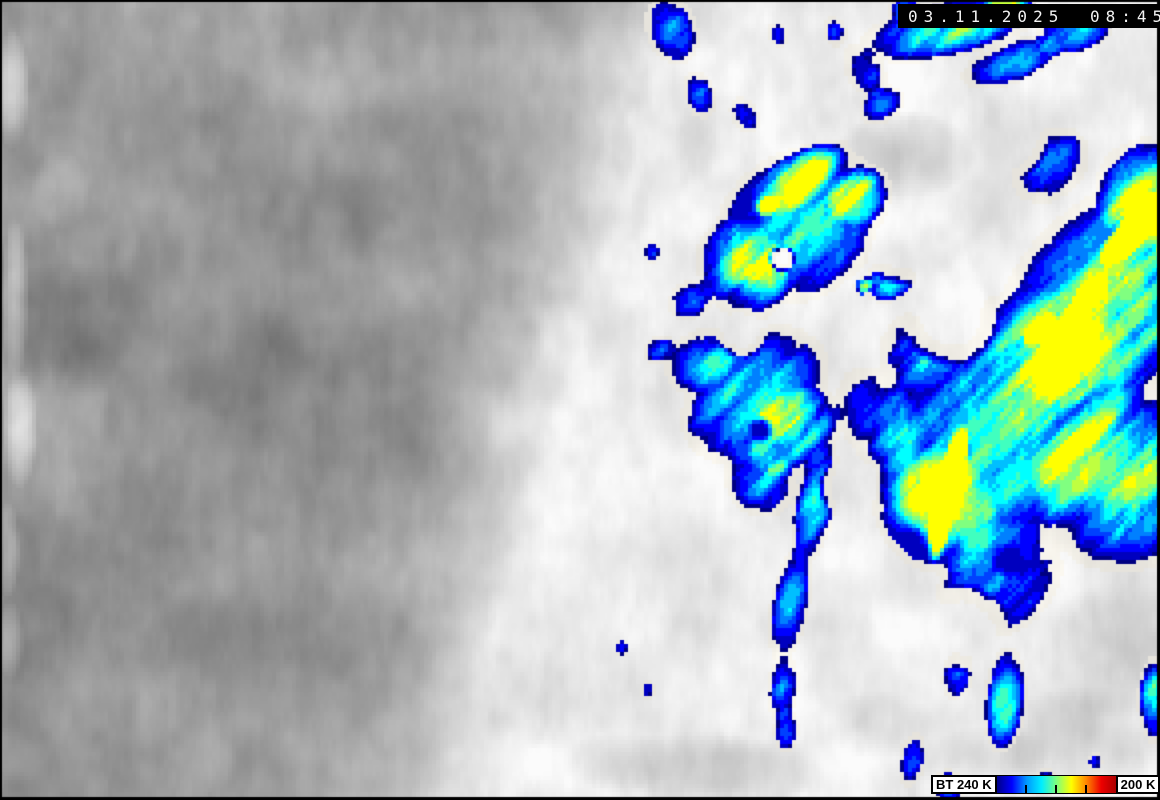  I want to click on timestamp-text: 03.11.2025 08:45, so click(1034, 16).